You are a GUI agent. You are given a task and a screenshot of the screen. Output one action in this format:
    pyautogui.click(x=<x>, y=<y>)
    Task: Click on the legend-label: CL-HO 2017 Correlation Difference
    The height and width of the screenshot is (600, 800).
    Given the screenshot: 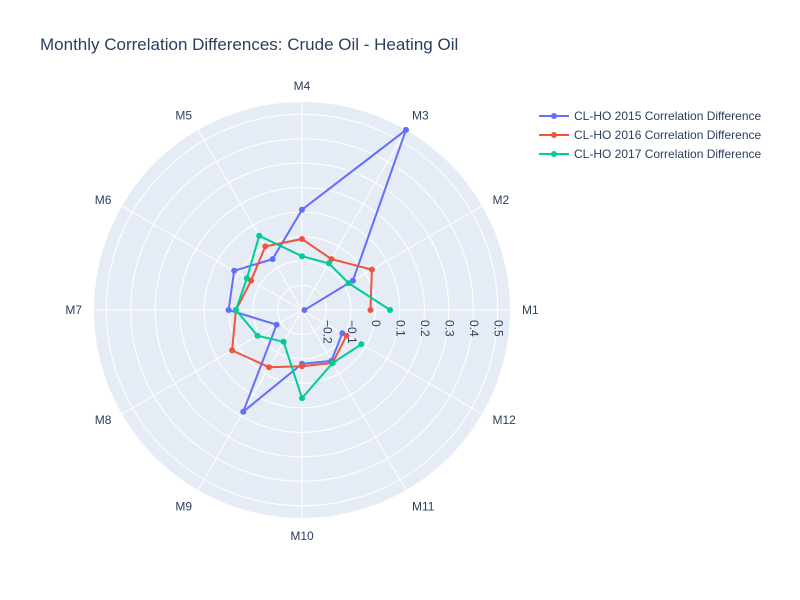 What is the action you would take?
    pyautogui.click(x=668, y=154)
    